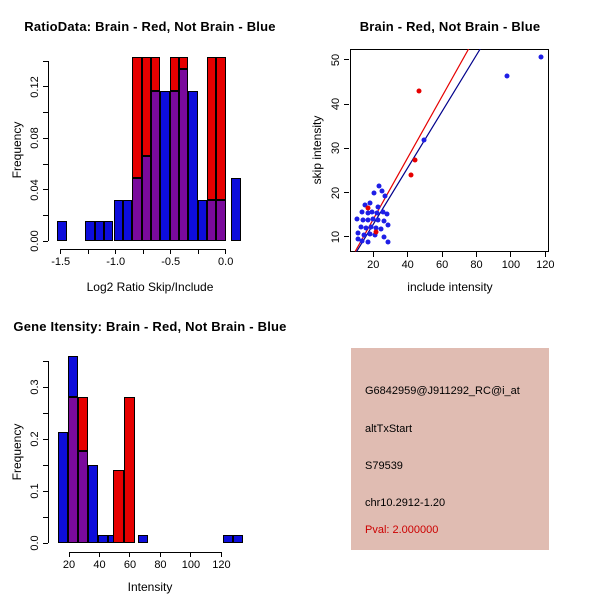 The image size is (600, 600). I want to click on intensity_scatter-x-tick-label: 20, so click(373, 264).